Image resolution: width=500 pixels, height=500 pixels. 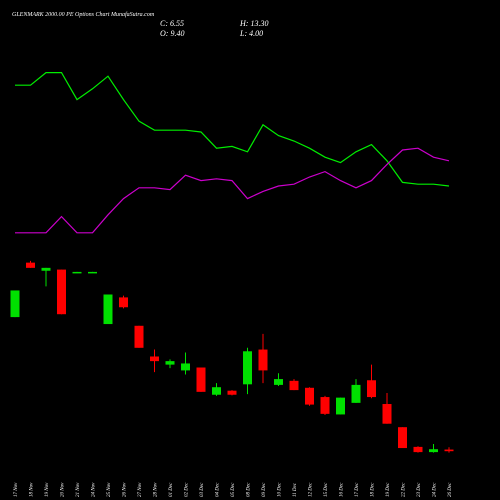 What do you see at coordinates (357, 489) in the screenshot?
I see `x-tick-label: 17 Dec` at bounding box center [357, 489].